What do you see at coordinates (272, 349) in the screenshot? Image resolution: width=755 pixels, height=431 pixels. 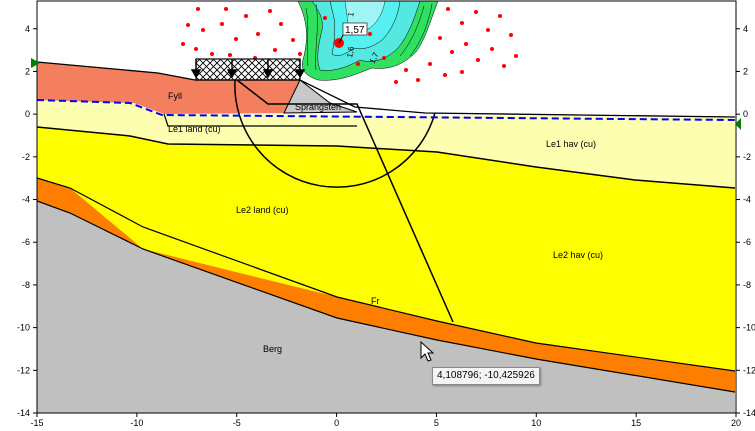 I see `layer-label-berg: Berg` at bounding box center [272, 349].